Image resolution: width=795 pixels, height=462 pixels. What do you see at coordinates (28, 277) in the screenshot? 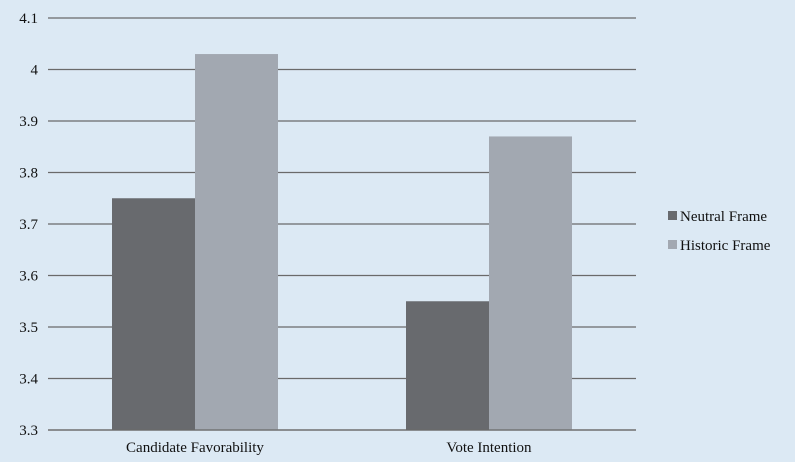
I see `y-tick-label: 3.6` at bounding box center [28, 277].